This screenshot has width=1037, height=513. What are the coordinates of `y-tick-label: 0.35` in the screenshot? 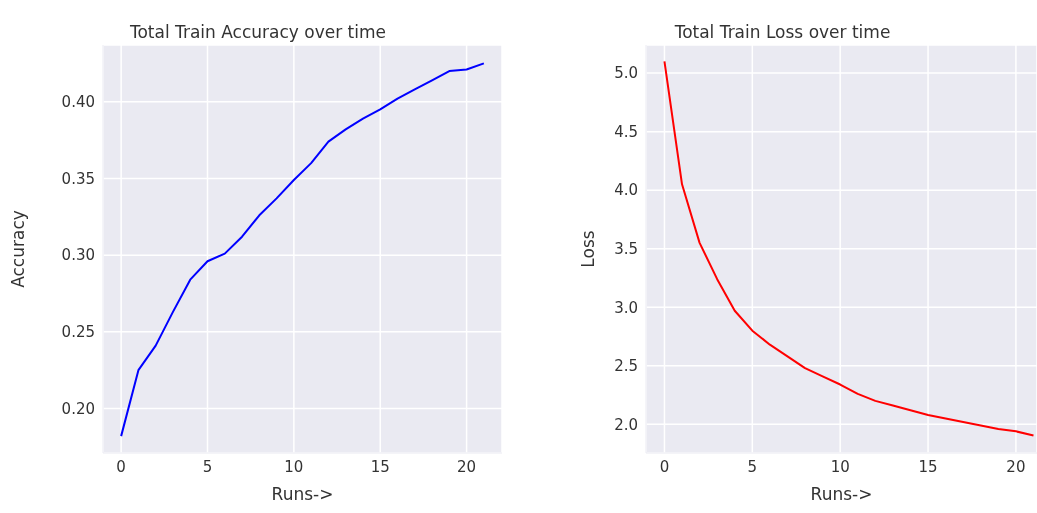 It's located at (78, 178).